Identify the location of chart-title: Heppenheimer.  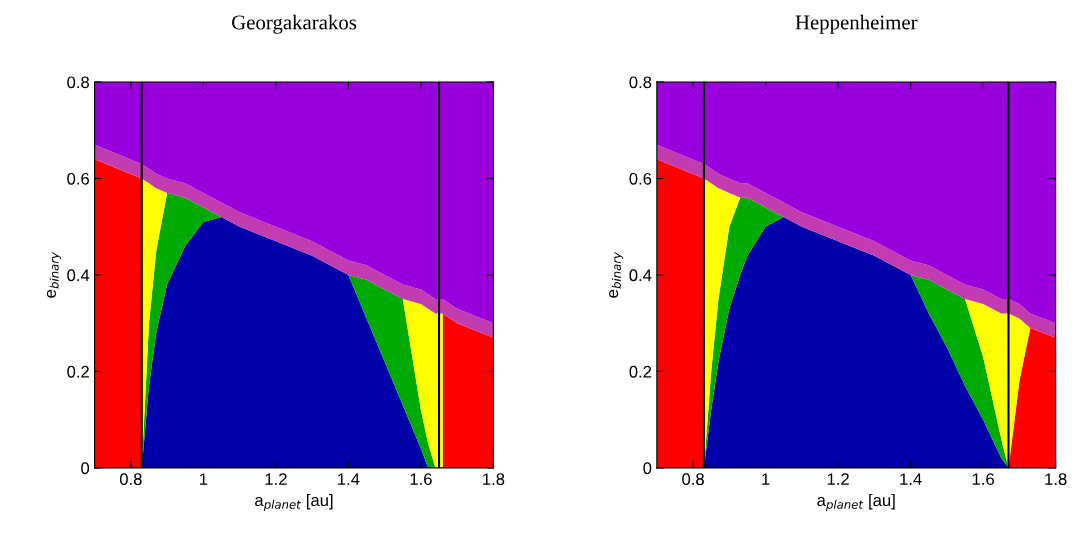
(856, 24).